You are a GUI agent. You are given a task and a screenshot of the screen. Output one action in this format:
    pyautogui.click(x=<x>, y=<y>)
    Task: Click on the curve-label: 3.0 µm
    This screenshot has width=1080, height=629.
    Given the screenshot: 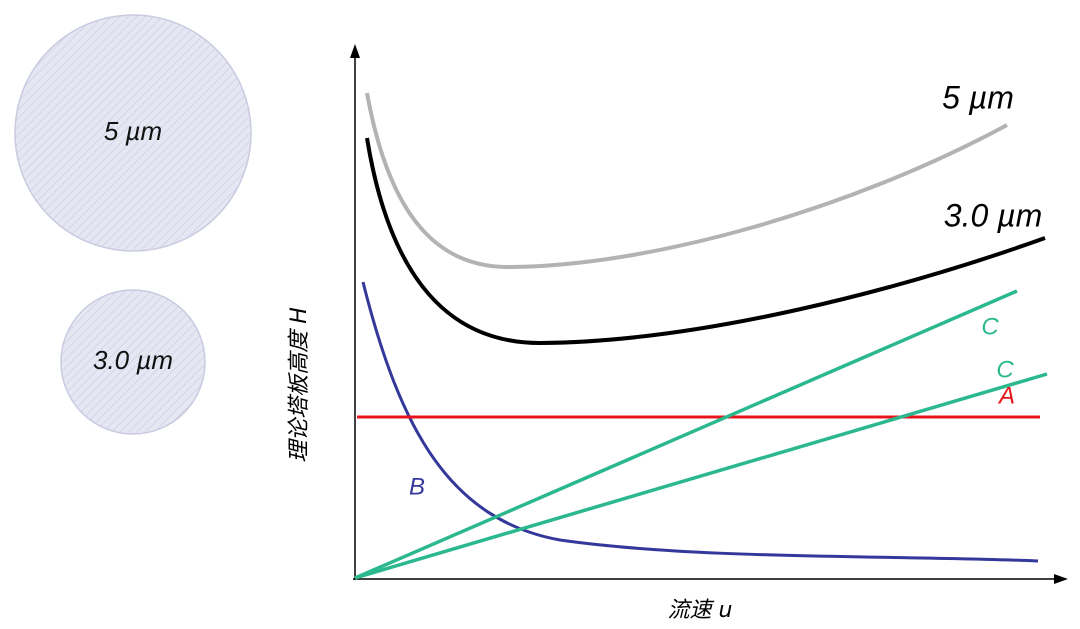 What is the action you would take?
    pyautogui.click(x=993, y=215)
    